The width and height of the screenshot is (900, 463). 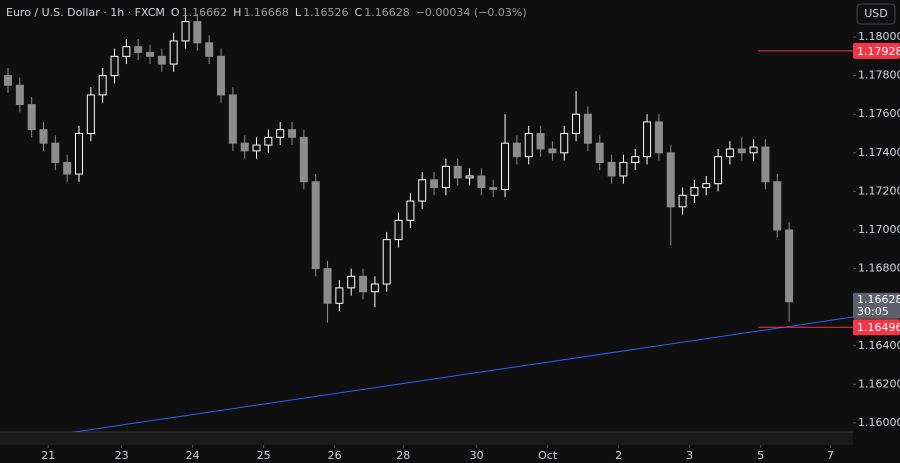 I want to click on y-tick-label: 1.17800, so click(x=879, y=75).